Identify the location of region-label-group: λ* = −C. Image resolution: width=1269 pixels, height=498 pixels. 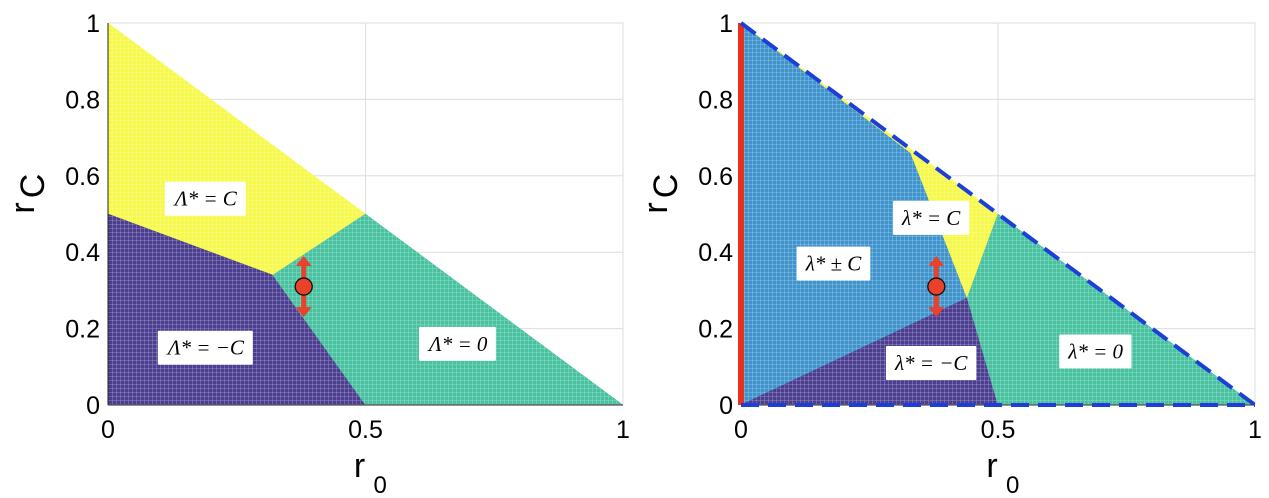
(931, 362).